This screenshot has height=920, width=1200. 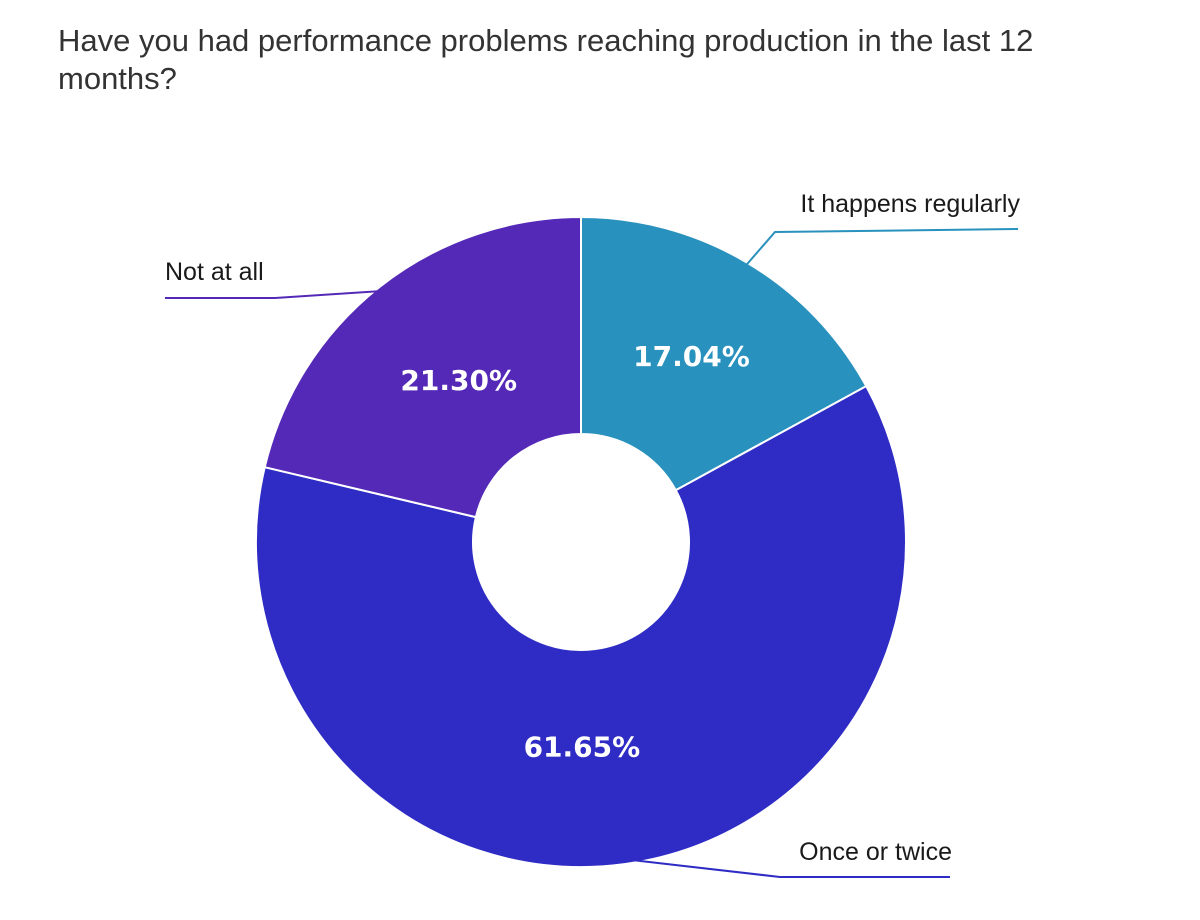 What do you see at coordinates (458, 380) in the screenshot?
I see `percent-label-3: 21.30%` at bounding box center [458, 380].